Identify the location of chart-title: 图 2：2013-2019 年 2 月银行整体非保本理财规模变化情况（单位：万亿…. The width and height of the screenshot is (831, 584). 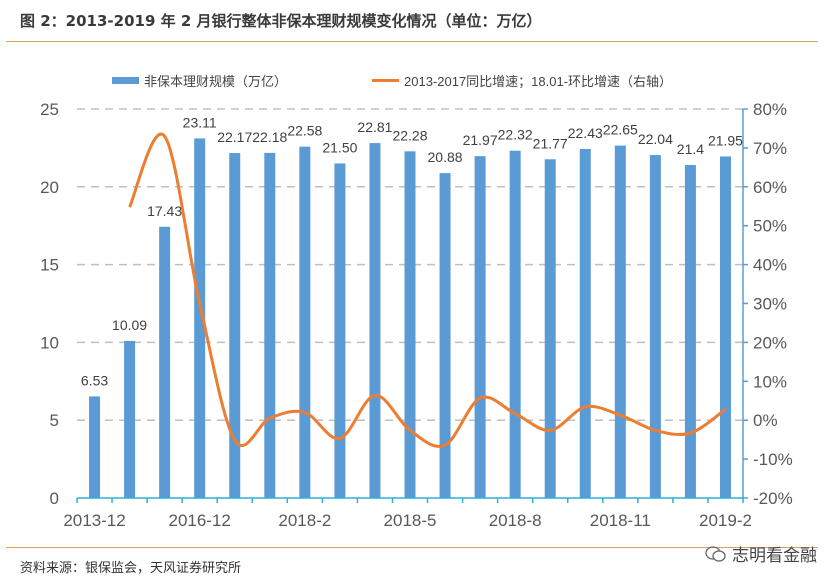
(281, 21).